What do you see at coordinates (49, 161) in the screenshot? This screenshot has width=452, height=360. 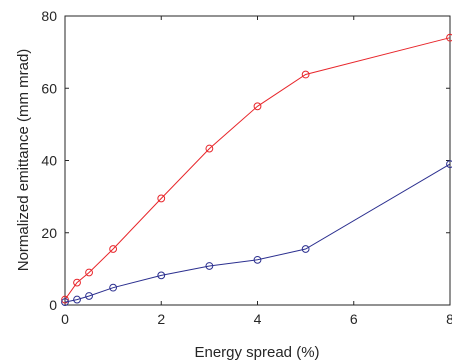 I see `y-tick-label: 40` at bounding box center [49, 161].